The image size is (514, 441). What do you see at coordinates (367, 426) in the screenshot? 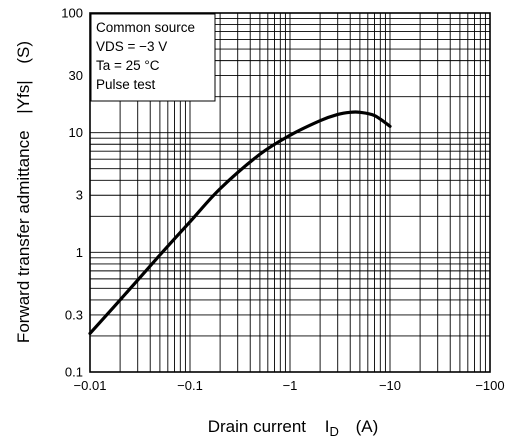
I see `x-axis-unit: (A)` at bounding box center [367, 426].